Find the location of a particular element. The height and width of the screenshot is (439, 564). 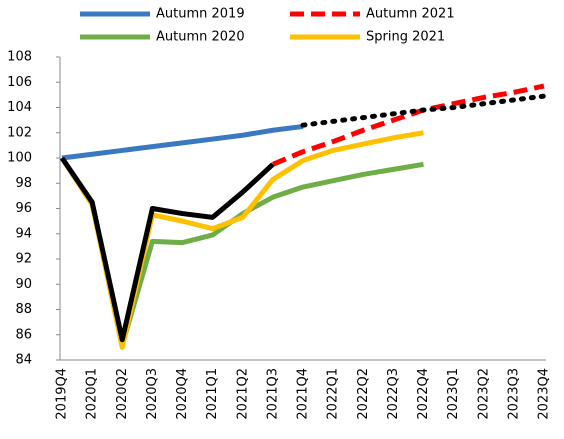

x-tick-label: 2023Q3 is located at coordinates (513, 394).